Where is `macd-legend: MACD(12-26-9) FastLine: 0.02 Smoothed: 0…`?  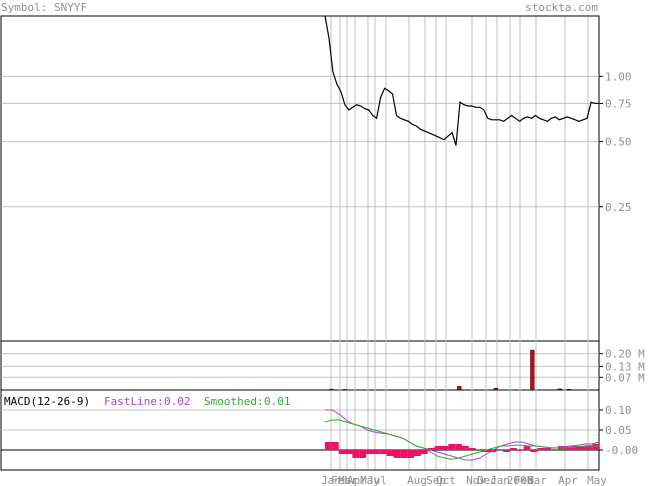
macd-legend: MACD(12-26-9) FastLine: 0.02 Smoothed: 0… is located at coordinates (147, 401).